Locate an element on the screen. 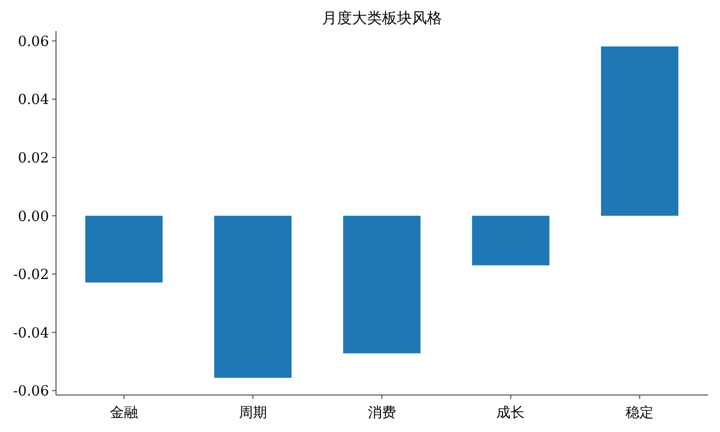 The height and width of the screenshot is (432, 720). y-tick-label: -0.06 is located at coordinates (31, 392).